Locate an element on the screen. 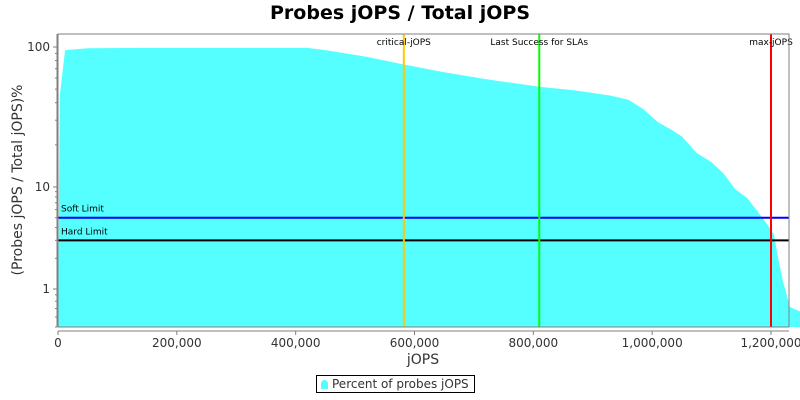 Image resolution: width=800 pixels, height=400 pixels. y-axis: 1 10 100 is located at coordinates (42, 181).